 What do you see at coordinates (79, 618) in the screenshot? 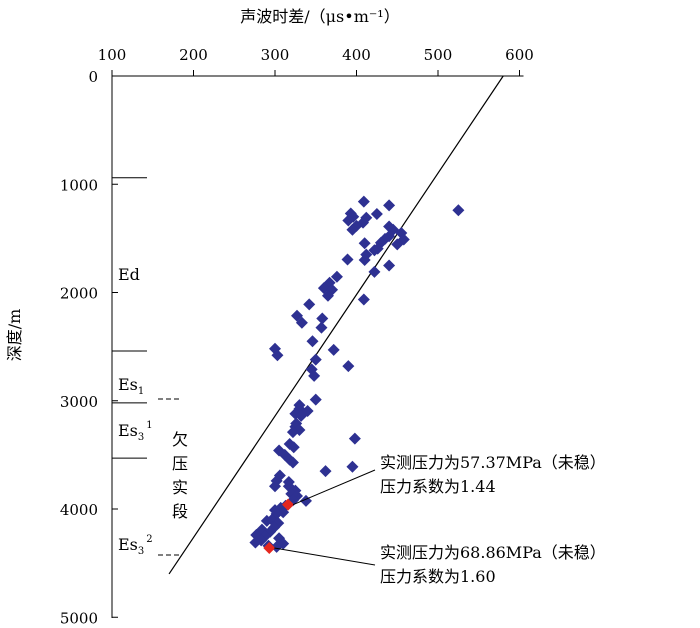
I see `y-tick-label: 5000` at bounding box center [79, 618].